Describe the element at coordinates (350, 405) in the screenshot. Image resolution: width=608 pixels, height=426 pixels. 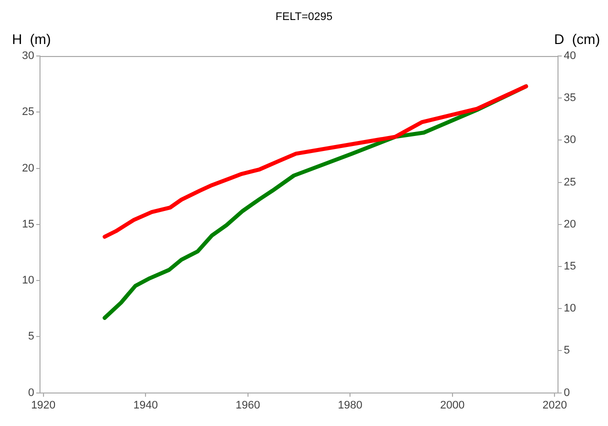
I see `x-tick-label: 1980` at that location.